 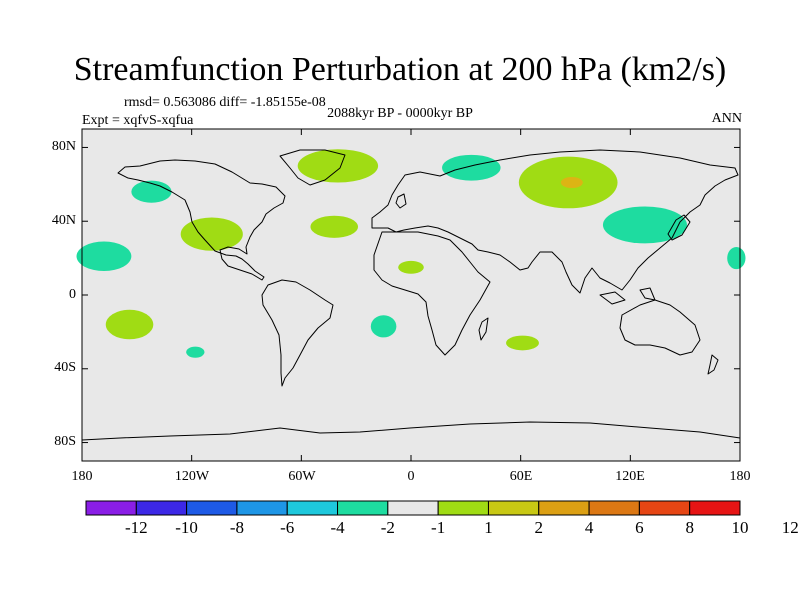 I want to click on colorbar-label: 8, so click(x=689, y=527).